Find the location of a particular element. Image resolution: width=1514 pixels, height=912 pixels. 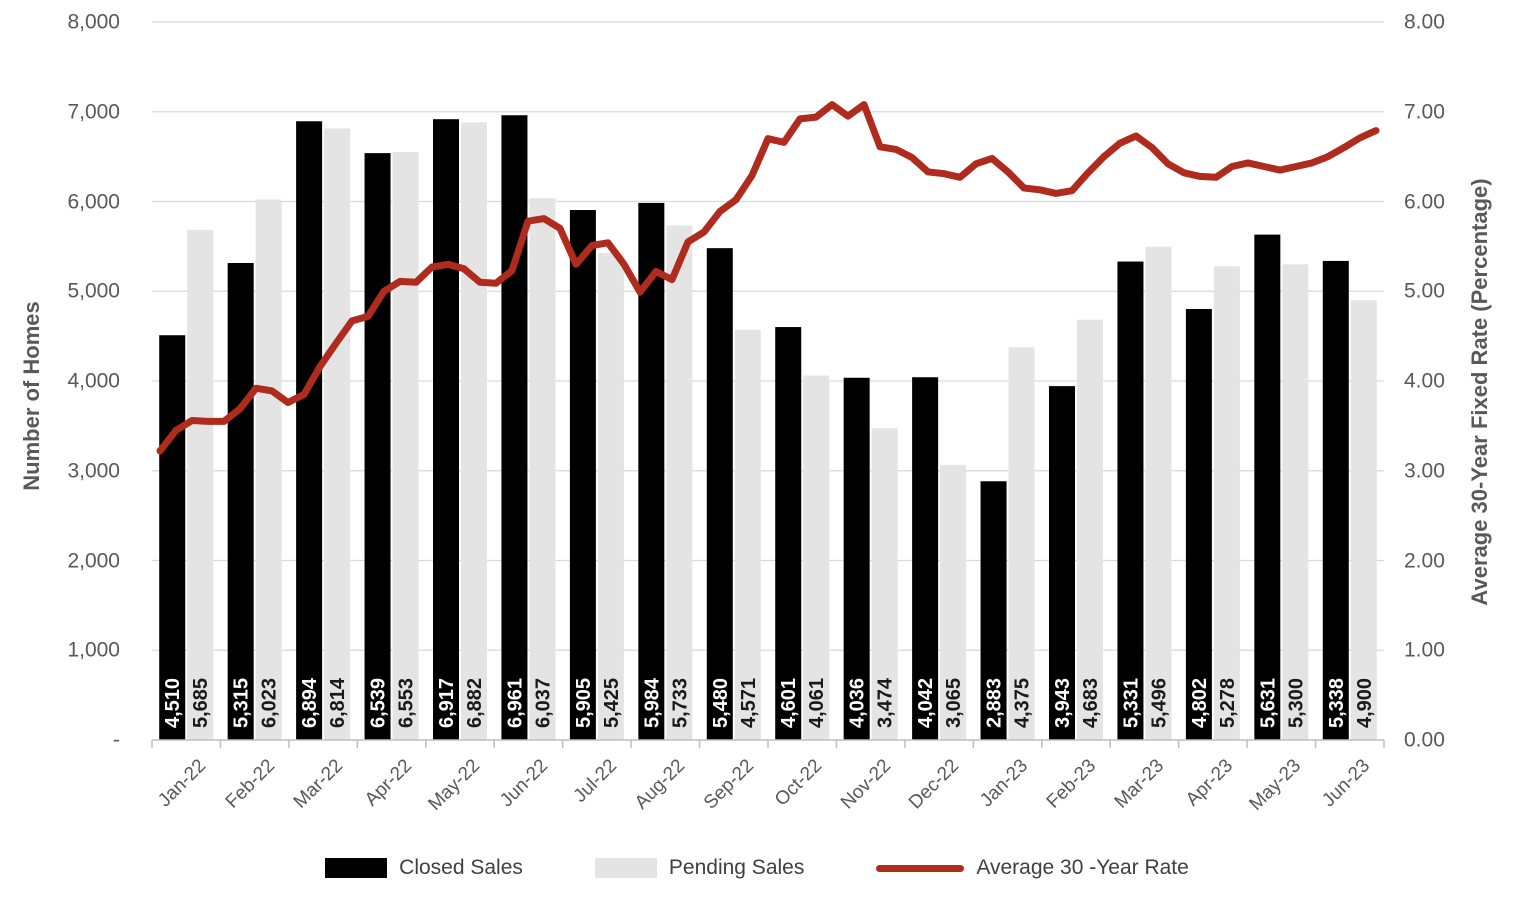

legend-label-pending-sales: Pending Sales is located at coordinates (736, 867).